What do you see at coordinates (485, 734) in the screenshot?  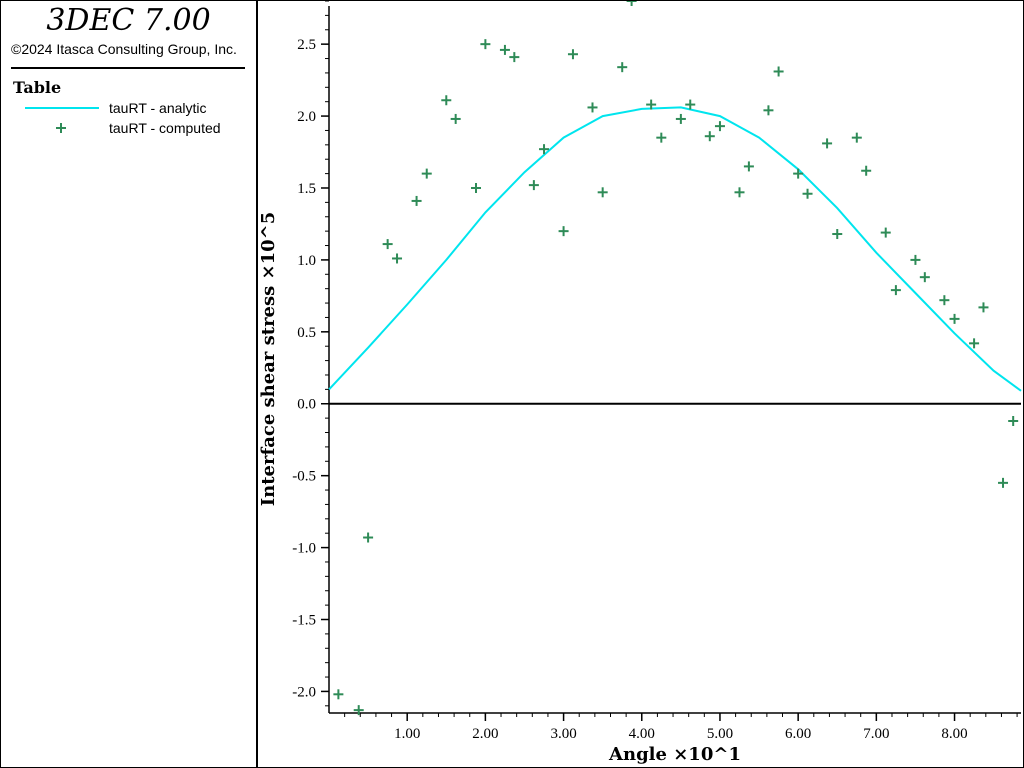 I see `x-tick-label: 2.00` at bounding box center [485, 734].